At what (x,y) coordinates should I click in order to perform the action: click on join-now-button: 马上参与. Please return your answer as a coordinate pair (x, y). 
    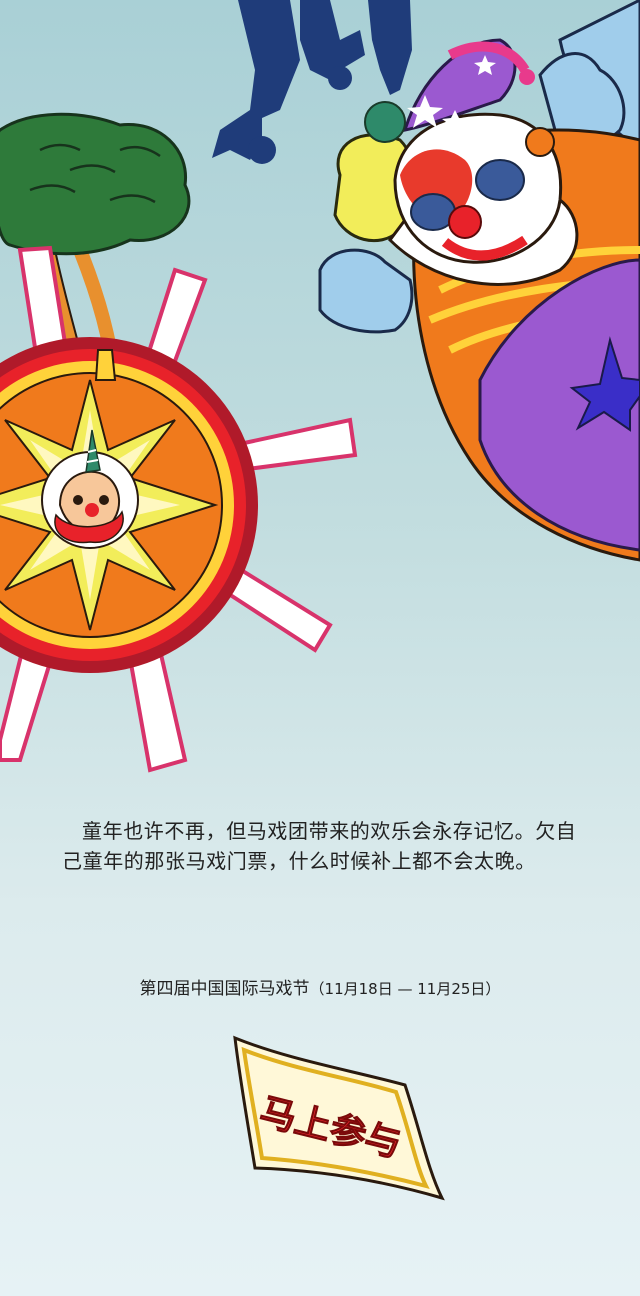
    Looking at the image, I should click on (340, 1117).